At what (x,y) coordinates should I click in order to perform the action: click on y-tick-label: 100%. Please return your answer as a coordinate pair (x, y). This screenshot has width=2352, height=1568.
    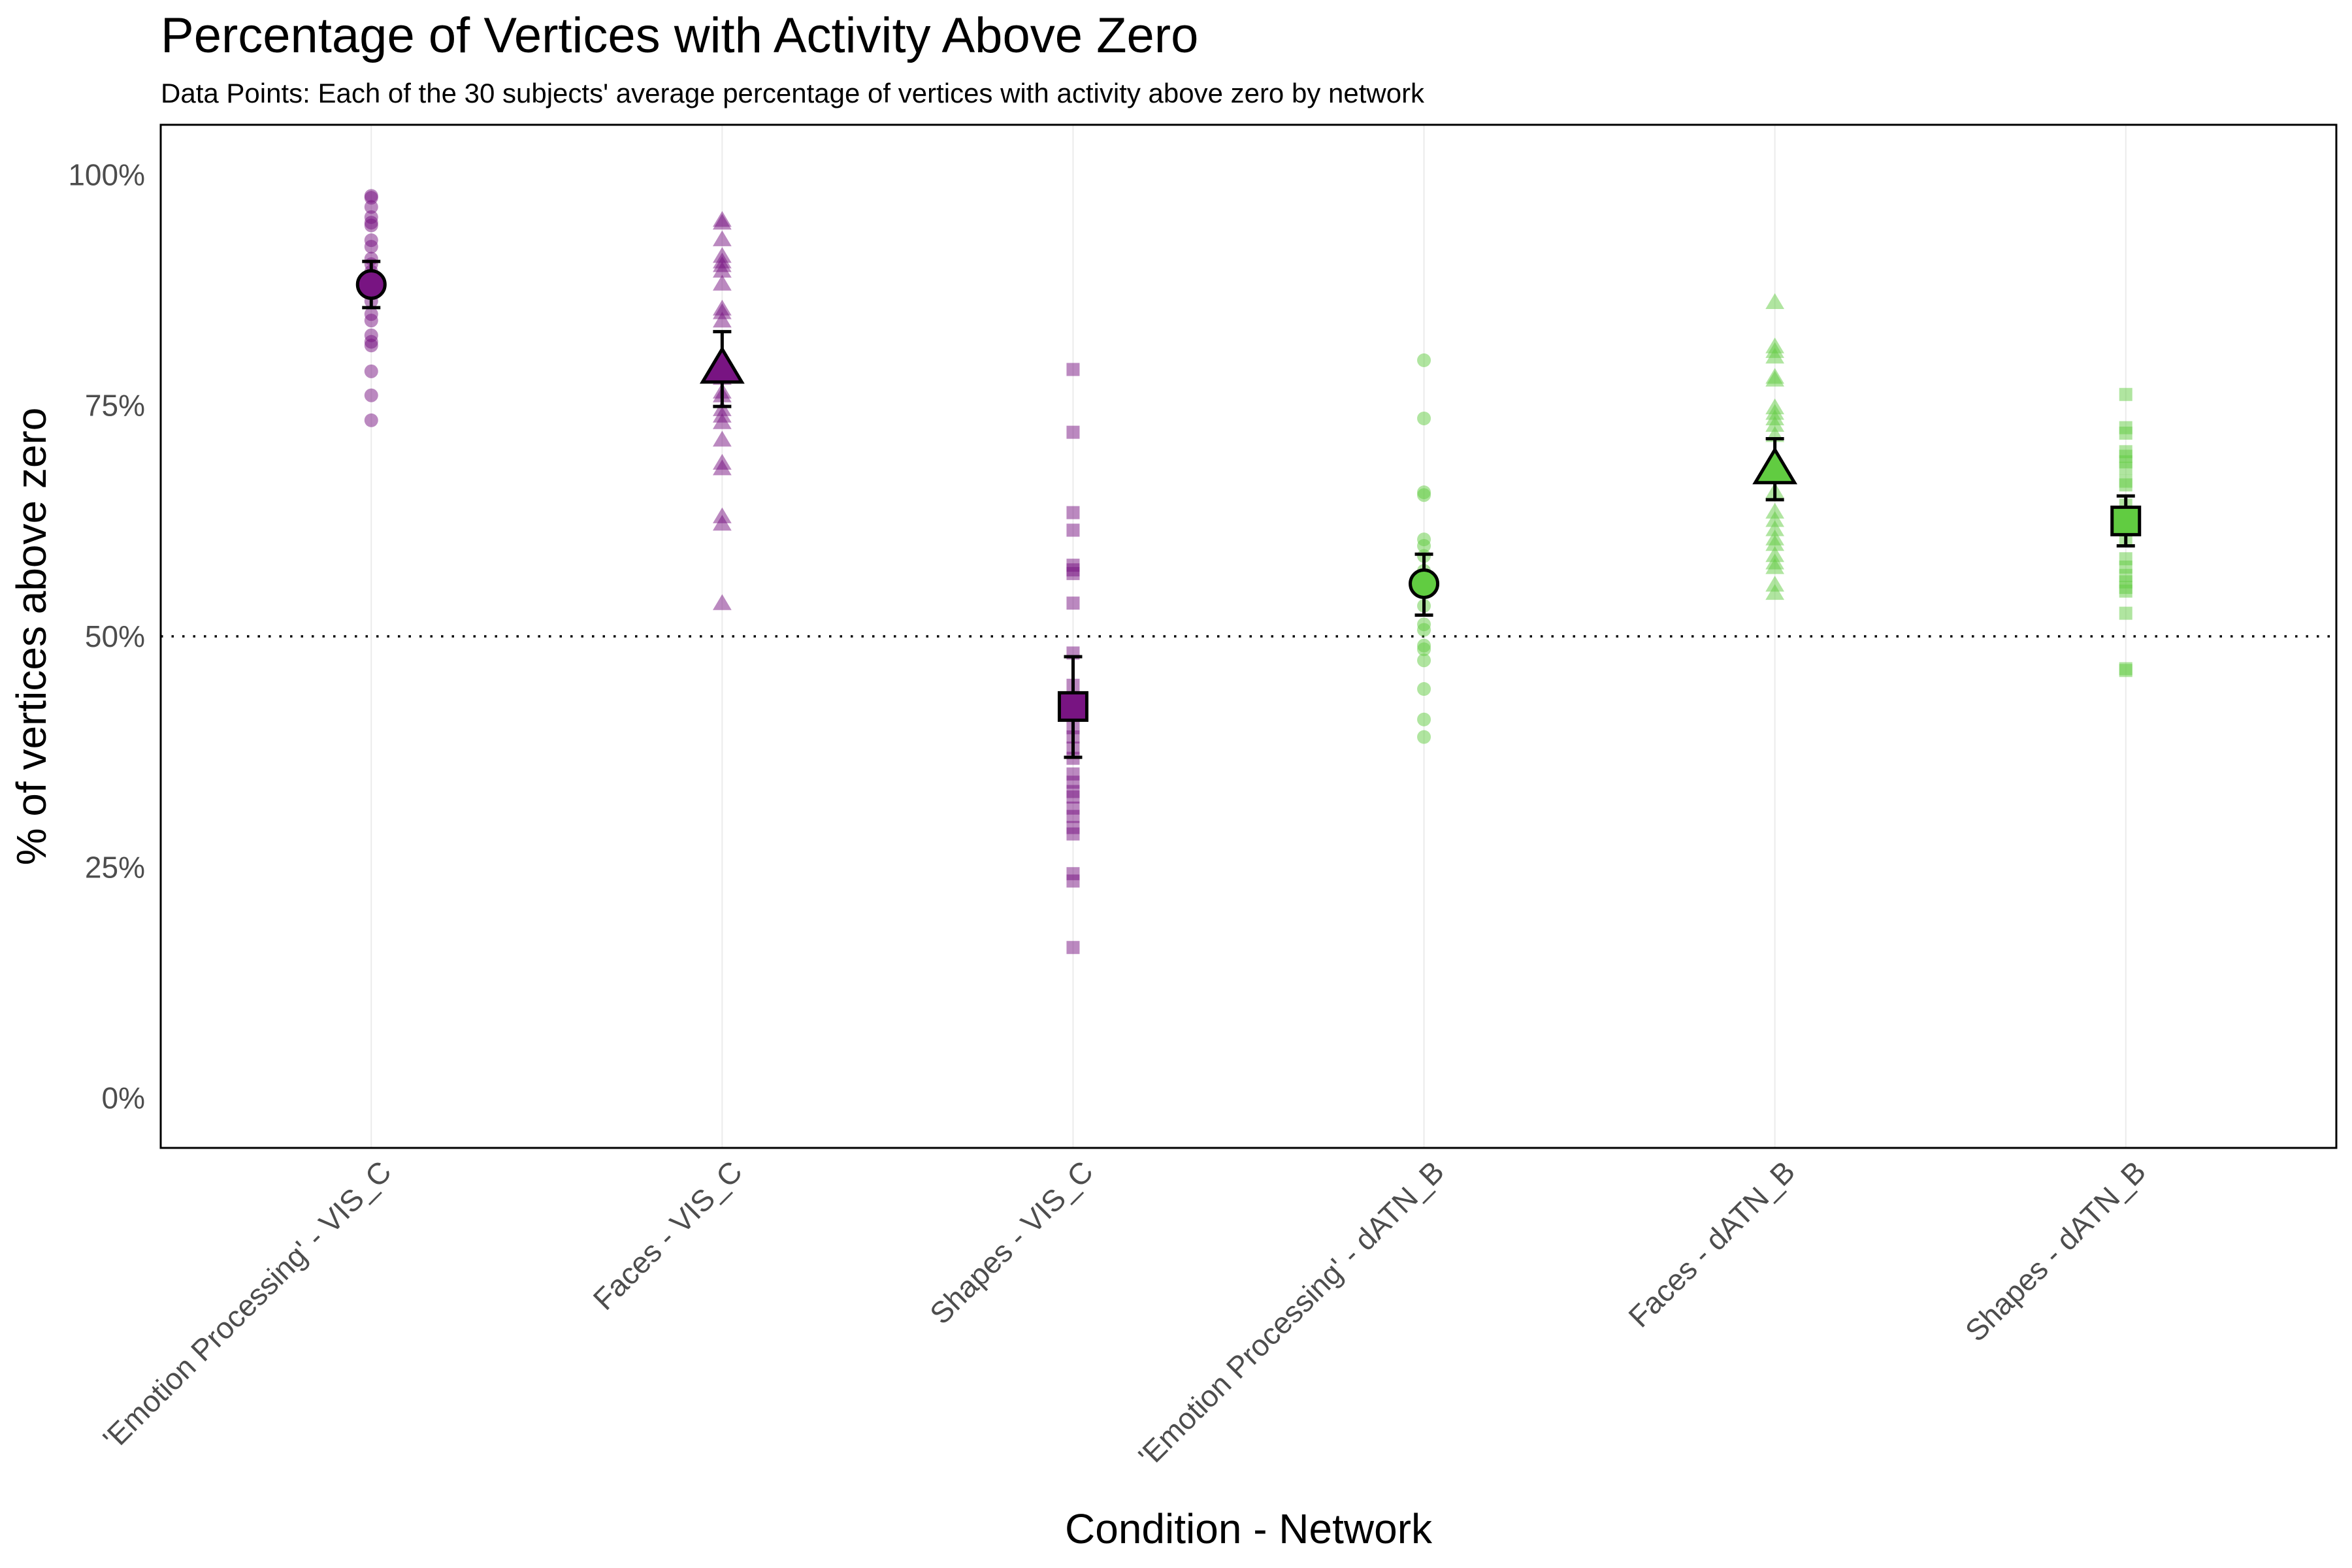
    Looking at the image, I should click on (106, 174).